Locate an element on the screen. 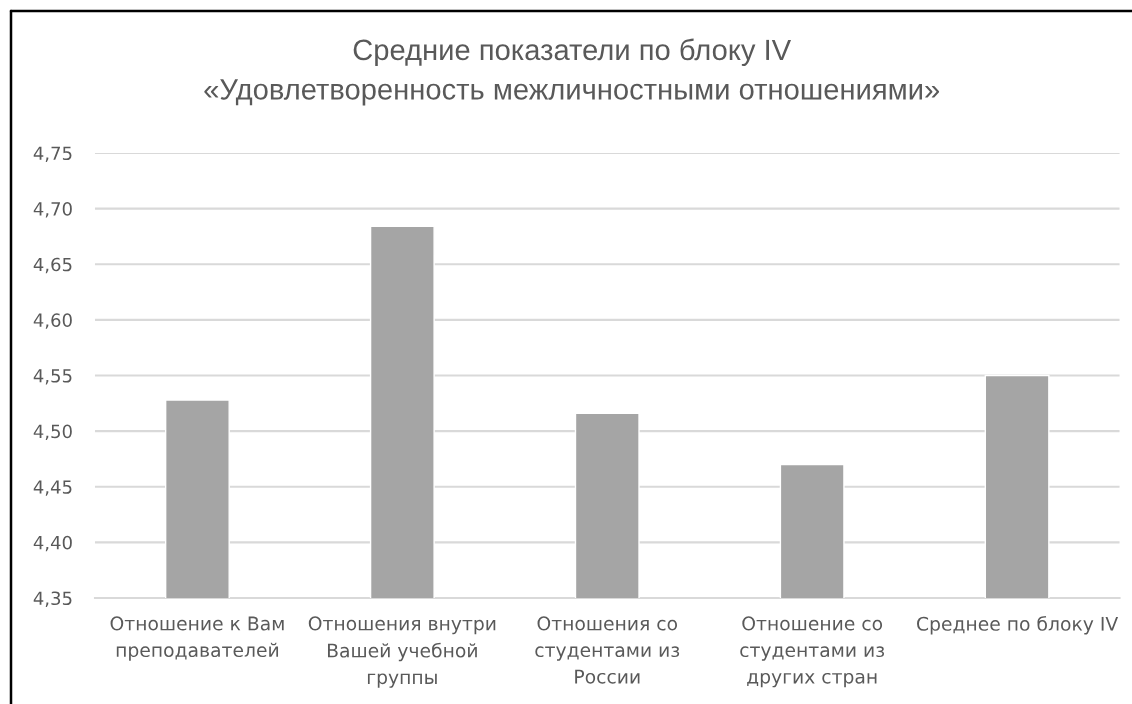  y-tick-label: 4,35 is located at coordinates (52, 599).